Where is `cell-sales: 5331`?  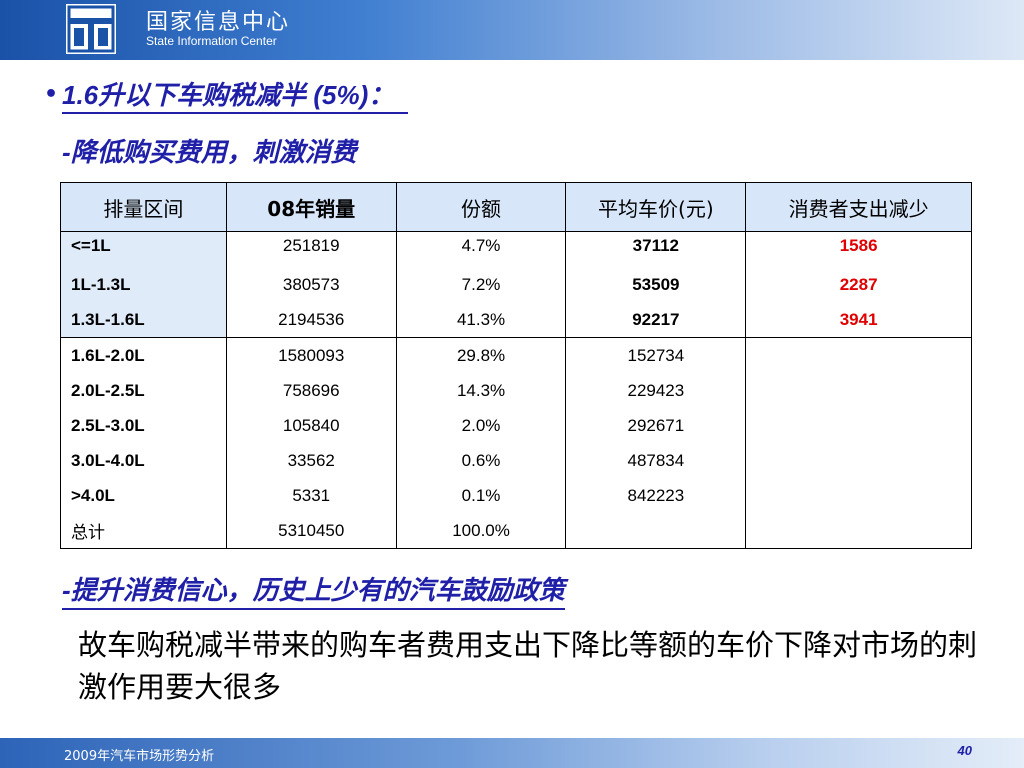 cell-sales: 5331 is located at coordinates (311, 495).